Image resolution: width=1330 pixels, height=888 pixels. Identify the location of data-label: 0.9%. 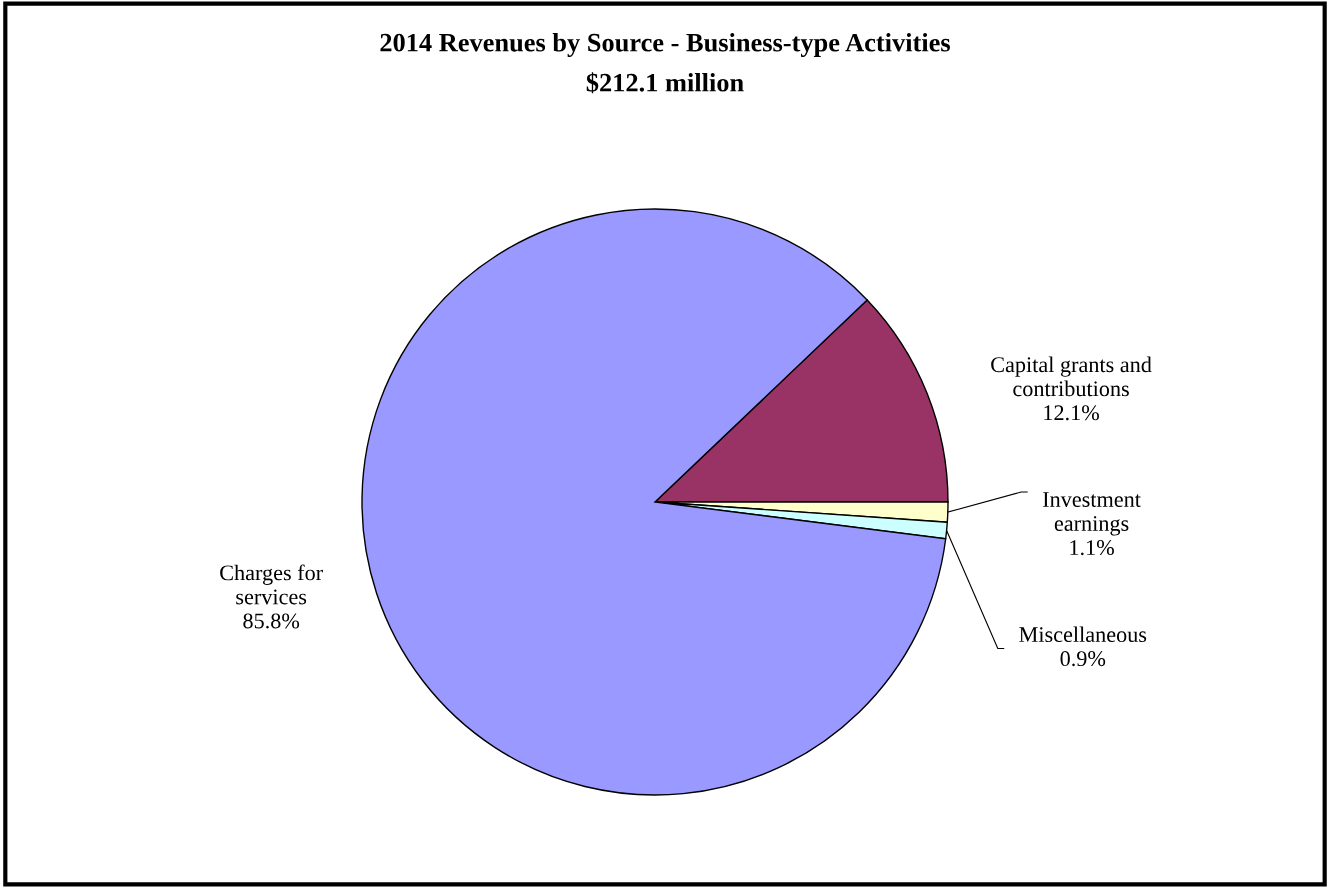
(1083, 659).